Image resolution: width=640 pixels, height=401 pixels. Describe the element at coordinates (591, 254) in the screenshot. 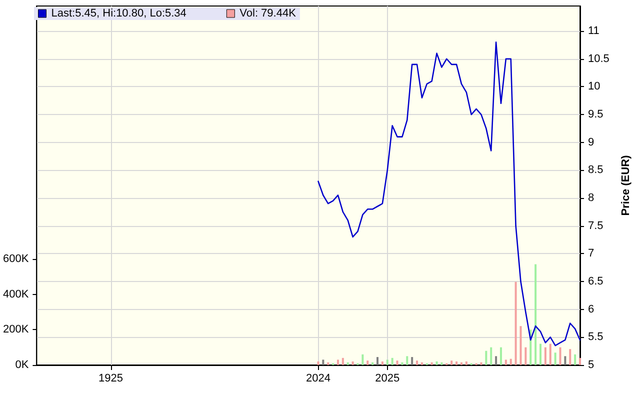

I see `y-tick-label: 7` at that location.